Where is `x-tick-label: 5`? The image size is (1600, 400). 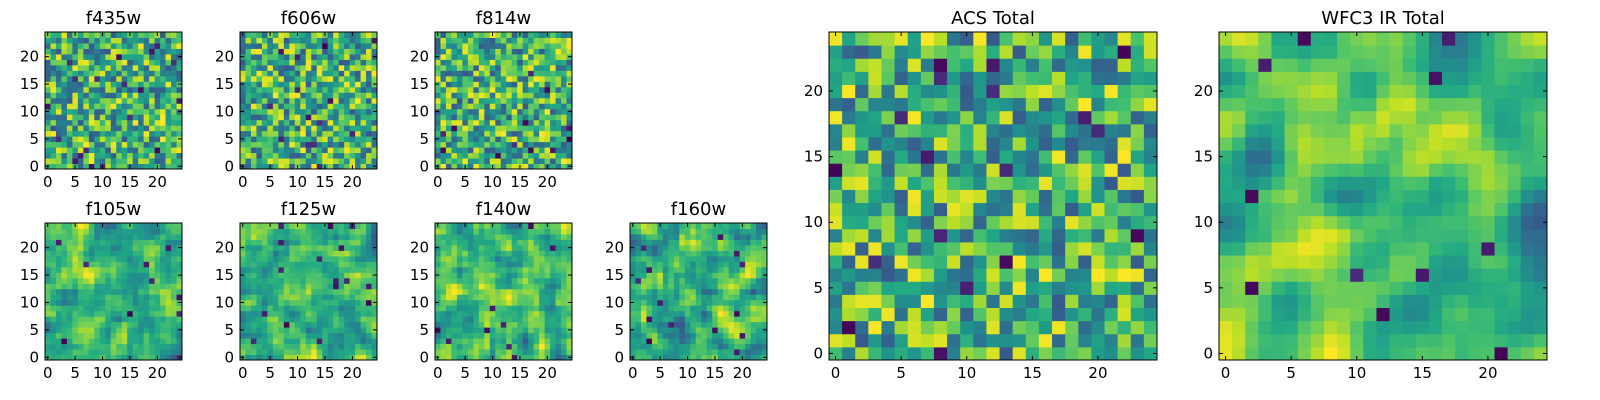
x-tick-label: 5 is located at coordinates (75, 373).